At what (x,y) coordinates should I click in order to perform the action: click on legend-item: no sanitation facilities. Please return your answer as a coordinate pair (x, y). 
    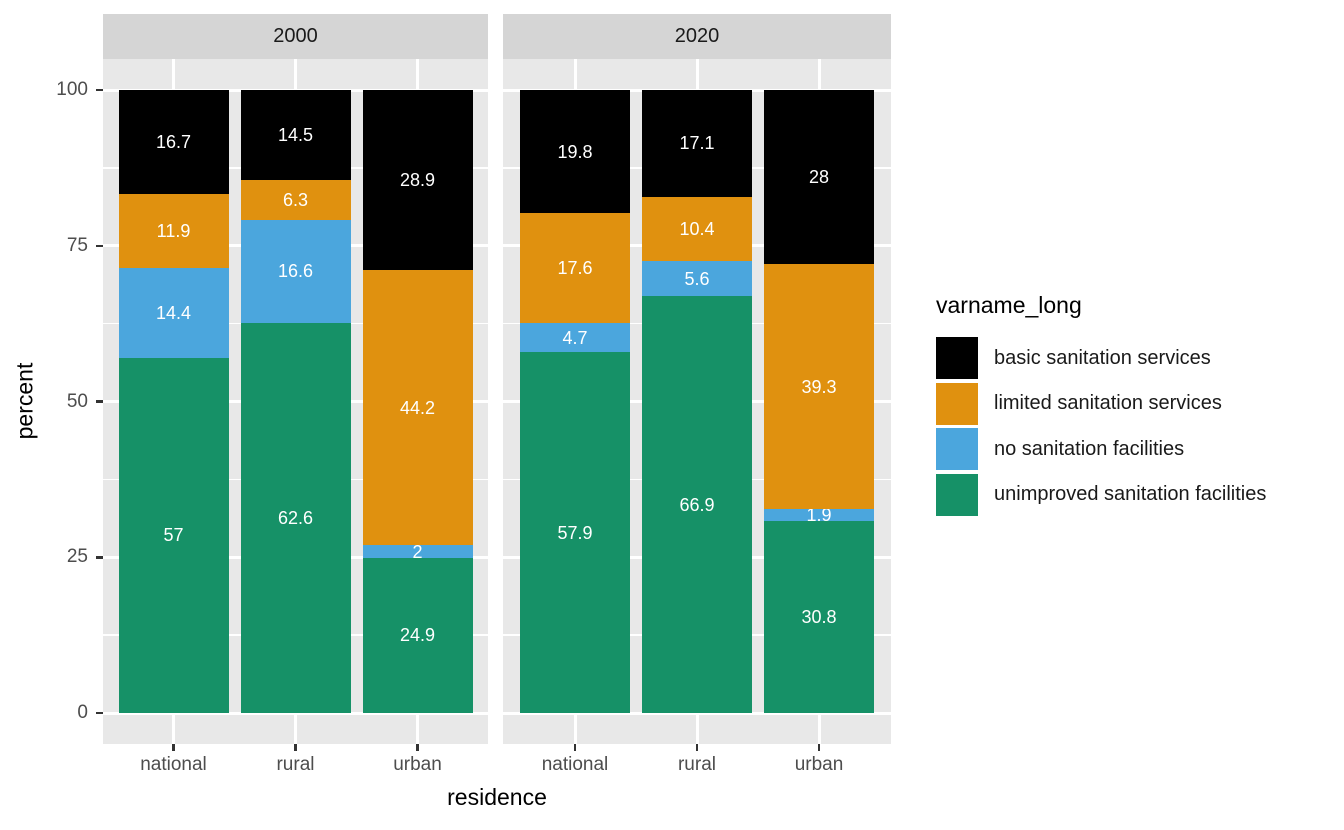
    Looking at the image, I should click on (1101, 449).